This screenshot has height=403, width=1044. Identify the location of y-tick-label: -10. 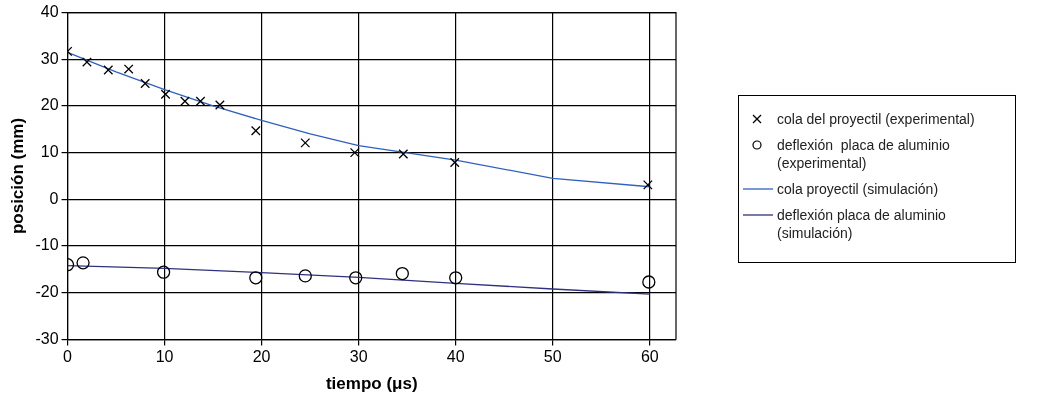
(47, 245).